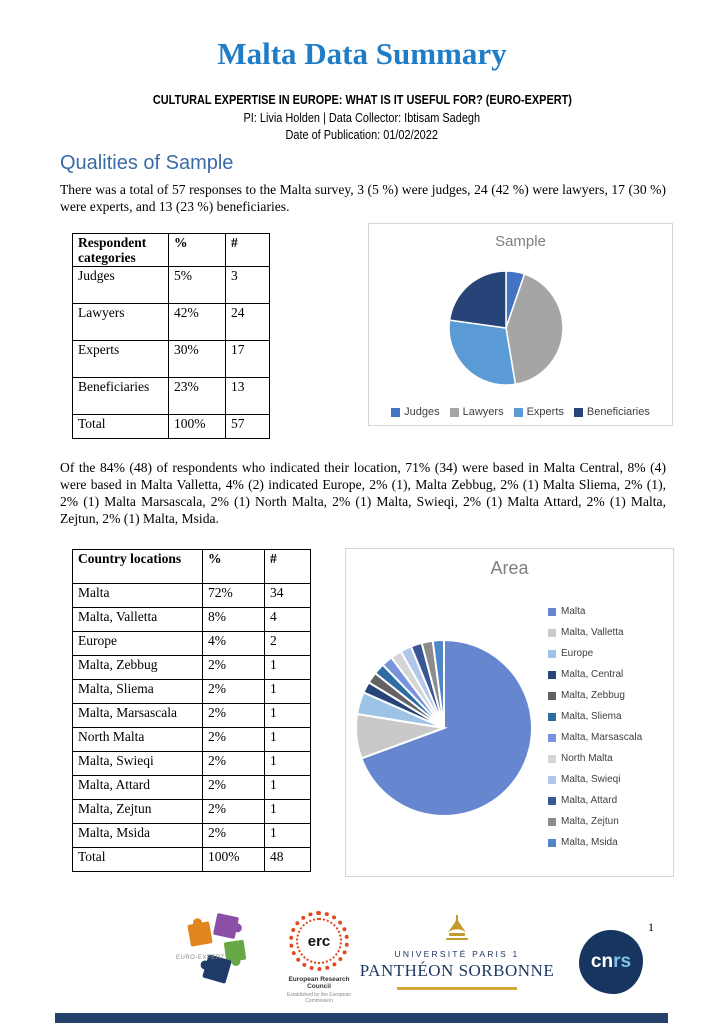 The width and height of the screenshot is (724, 1024). I want to click on legend-item: Europe, so click(595, 653).